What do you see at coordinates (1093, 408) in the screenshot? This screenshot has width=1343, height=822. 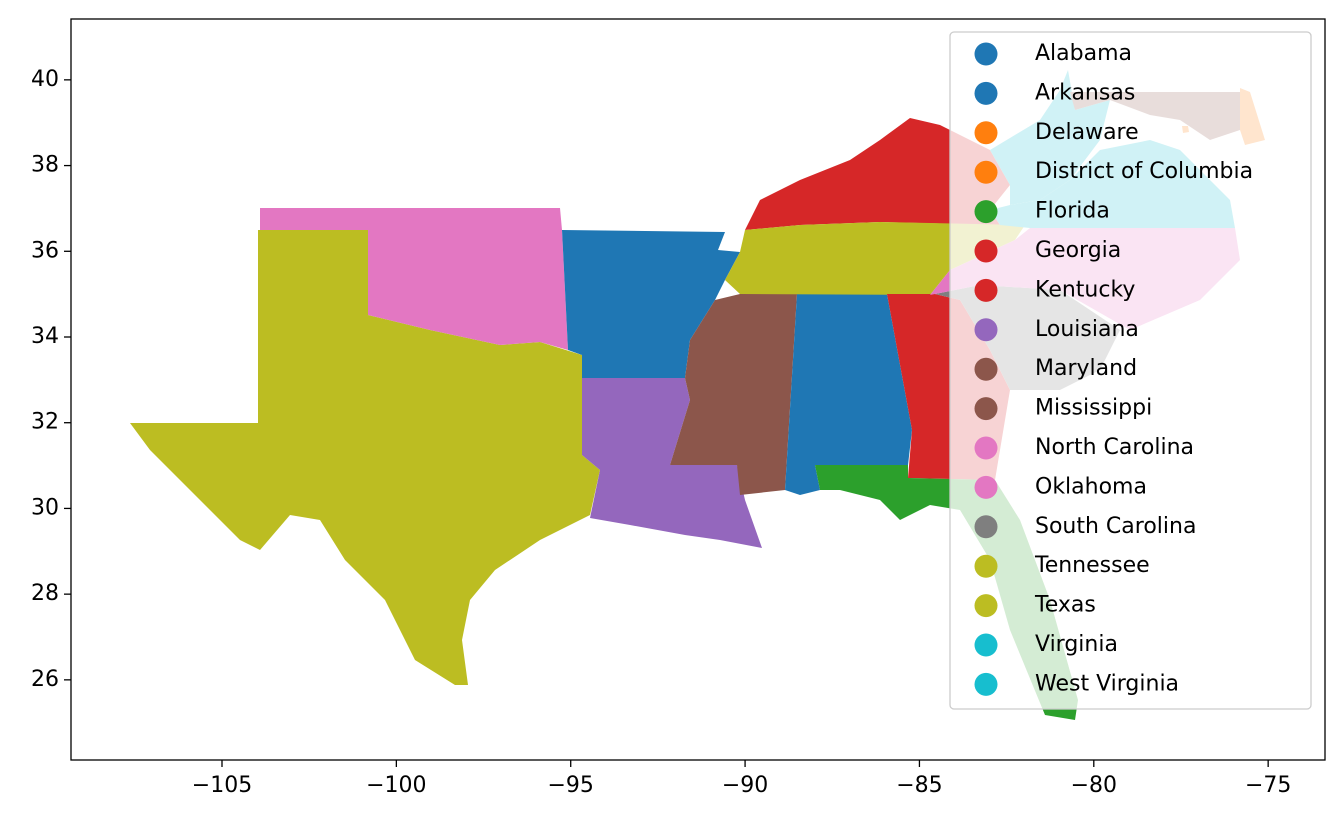 I see `legend-label: Mississippi` at bounding box center [1093, 408].